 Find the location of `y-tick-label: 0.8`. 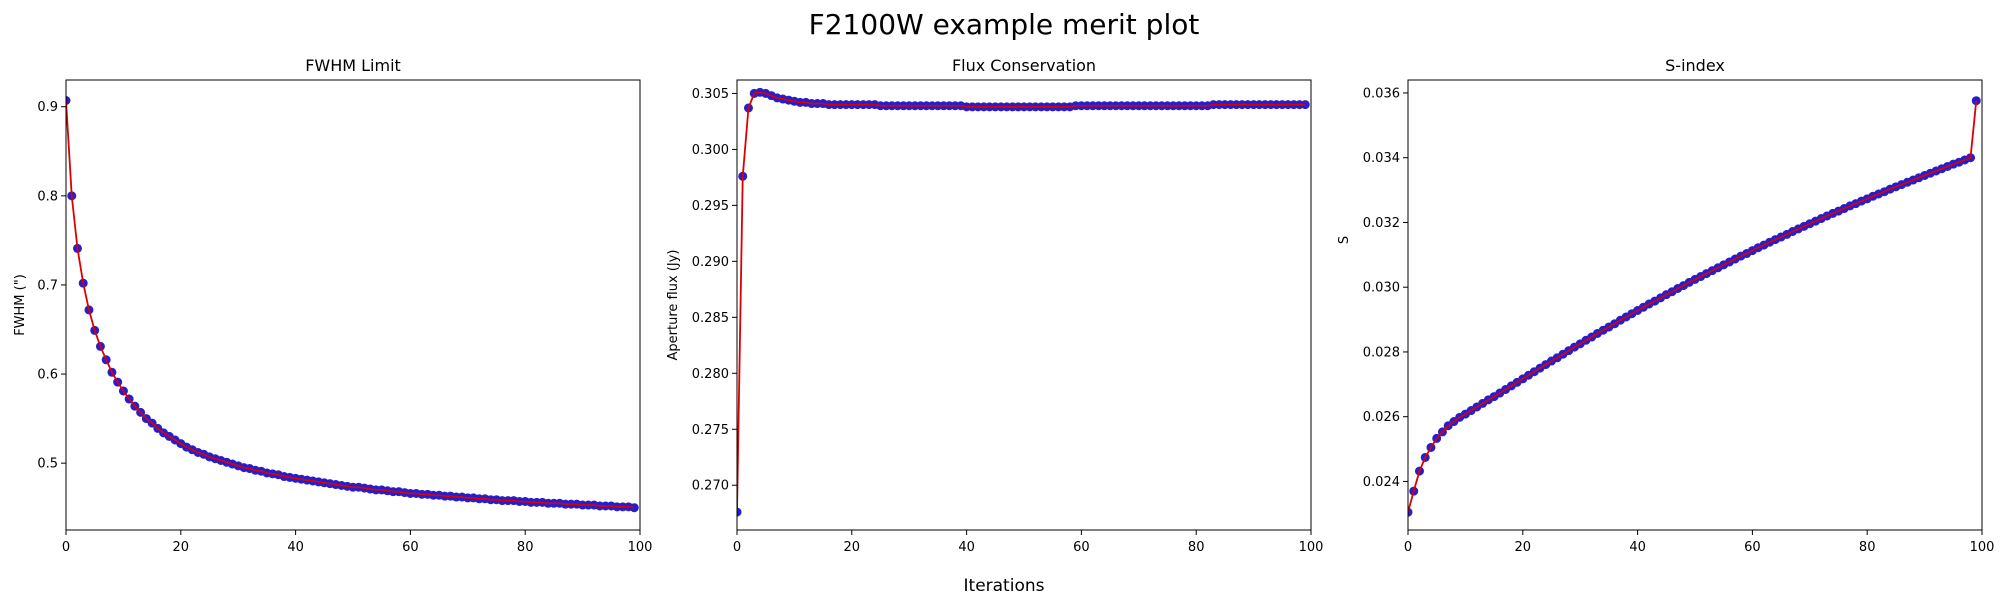

y-tick-label: 0.8 is located at coordinates (47, 196).